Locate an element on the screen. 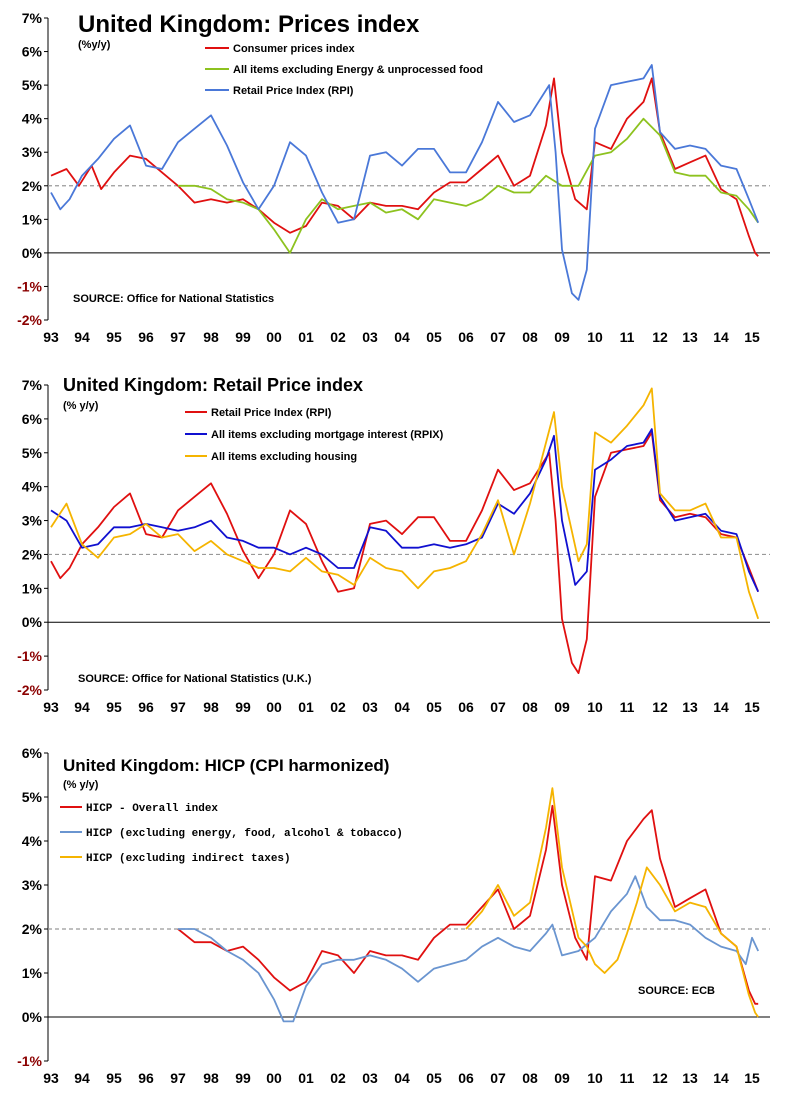 Image resolution: width=800 pixels, height=1100 pixels. legend-label: Consumer prices index is located at coordinates (294, 49).